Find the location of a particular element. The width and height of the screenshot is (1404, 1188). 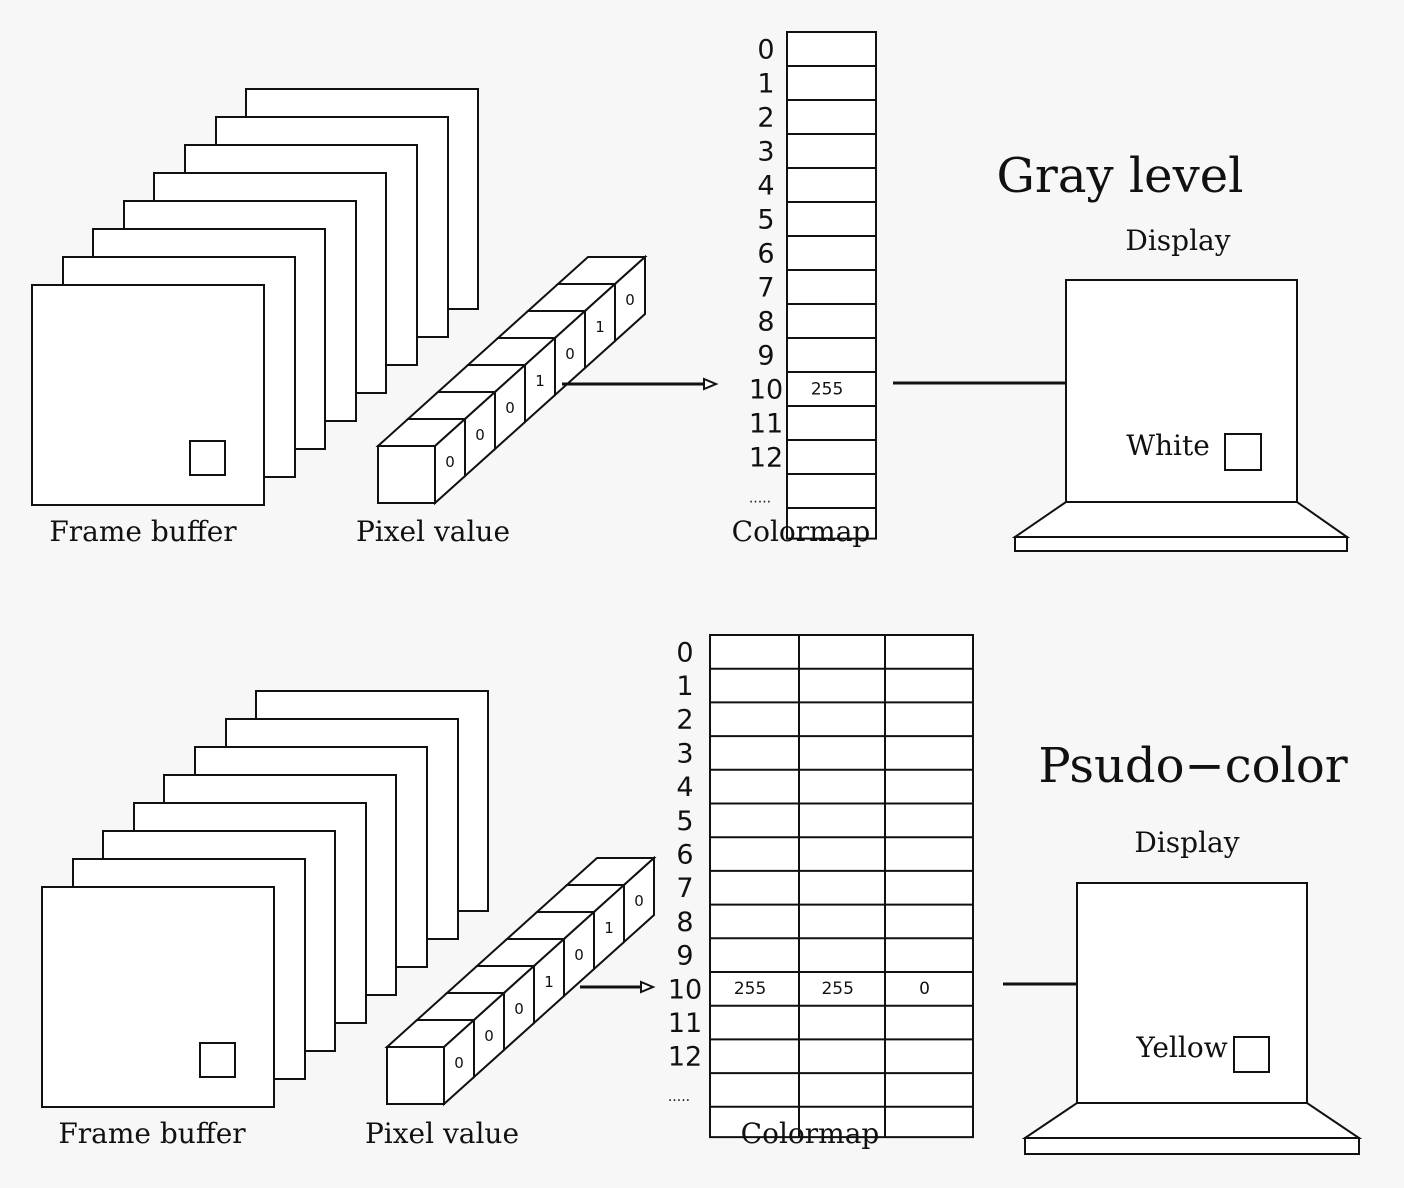

pixel-color-label: Yellow is located at coordinates (1181, 1047).